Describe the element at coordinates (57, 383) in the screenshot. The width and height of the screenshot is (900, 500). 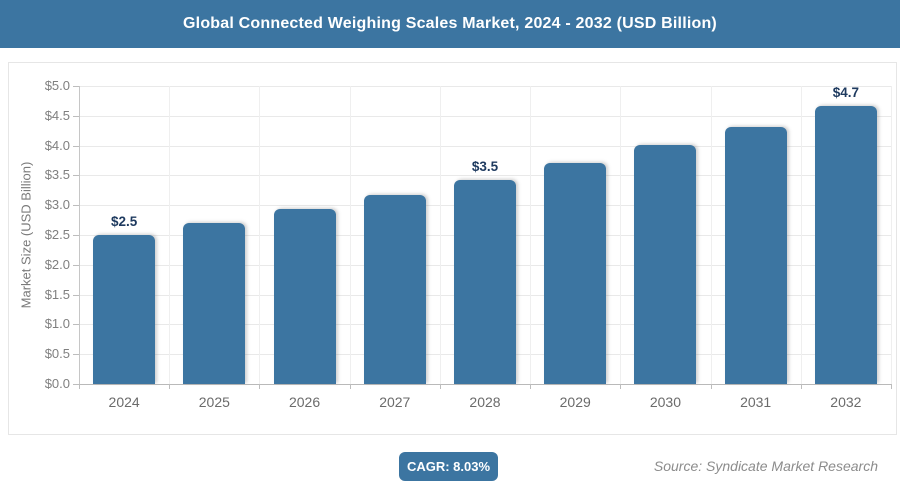
I see `y-tick-label: $0.0` at that location.